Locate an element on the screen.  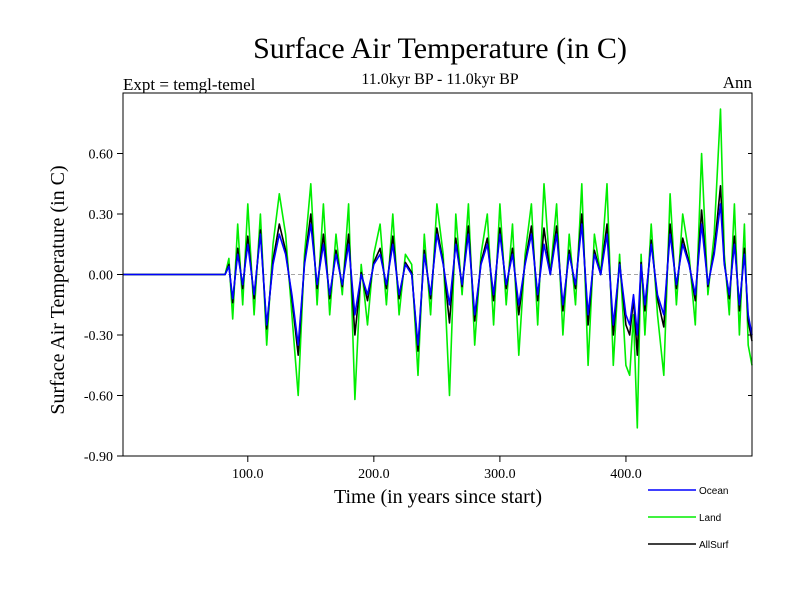
chart-title: Surface Air Temperature (in C) is located at coordinates (440, 48).